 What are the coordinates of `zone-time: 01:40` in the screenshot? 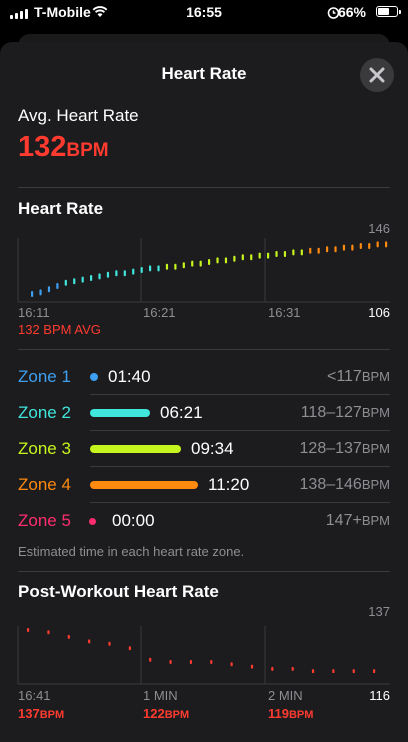 It's located at (129, 376).